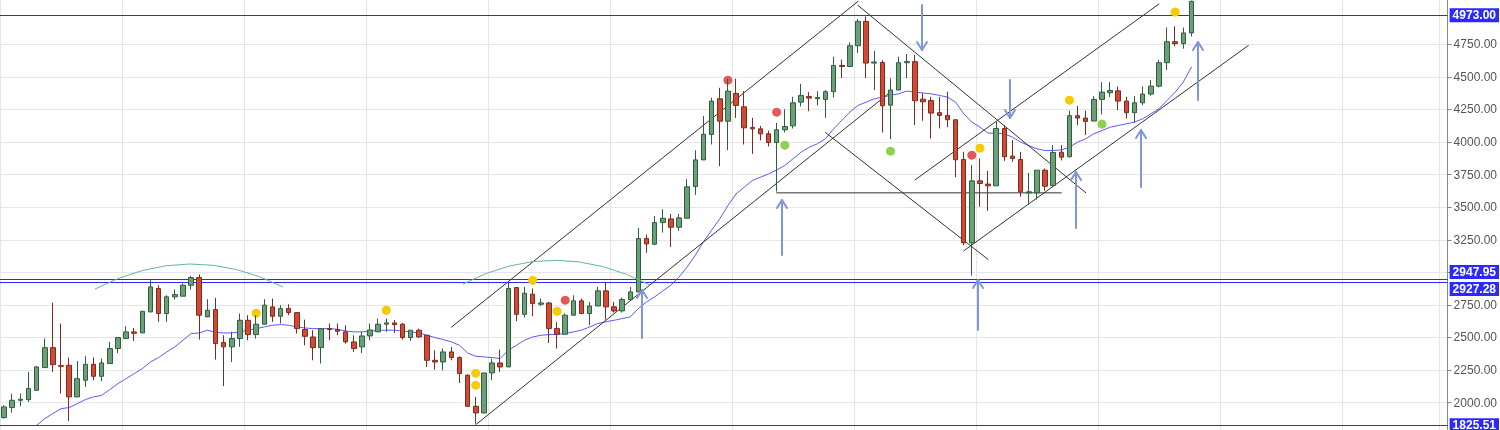 Image resolution: width=1500 pixels, height=430 pixels. Describe the element at coordinates (1475, 370) in the screenshot. I see `y-tick-label: 2250.00` at that location.